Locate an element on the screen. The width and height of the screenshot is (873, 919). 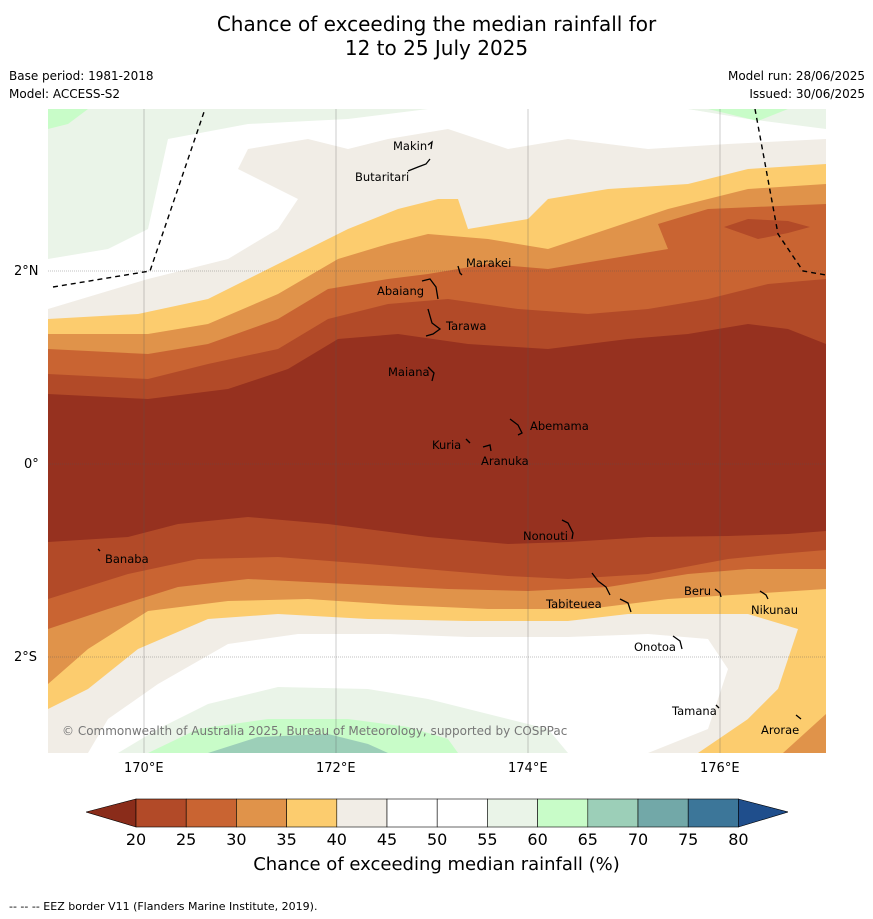
label-maiana: Maiana is located at coordinates (409, 372).